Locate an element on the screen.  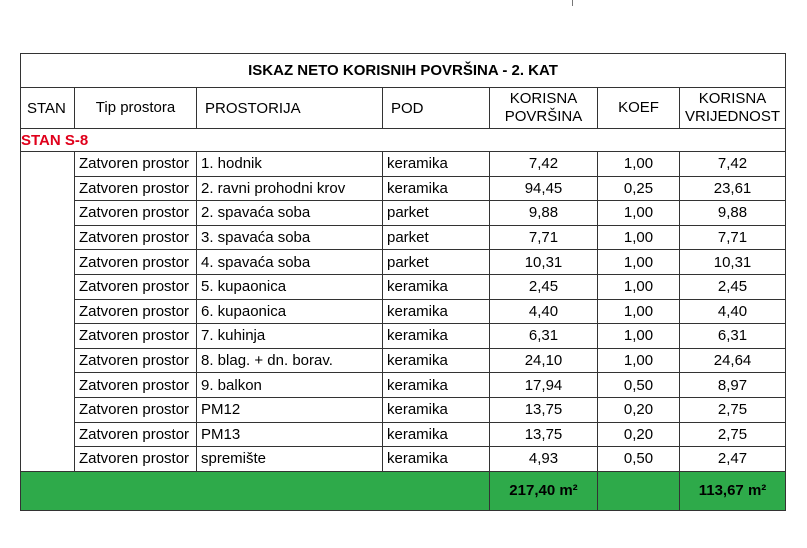
table-title-row: ISKAZ NETO KORISNIH POVRŠINA - 2. KAT is located at coordinates (403, 70).